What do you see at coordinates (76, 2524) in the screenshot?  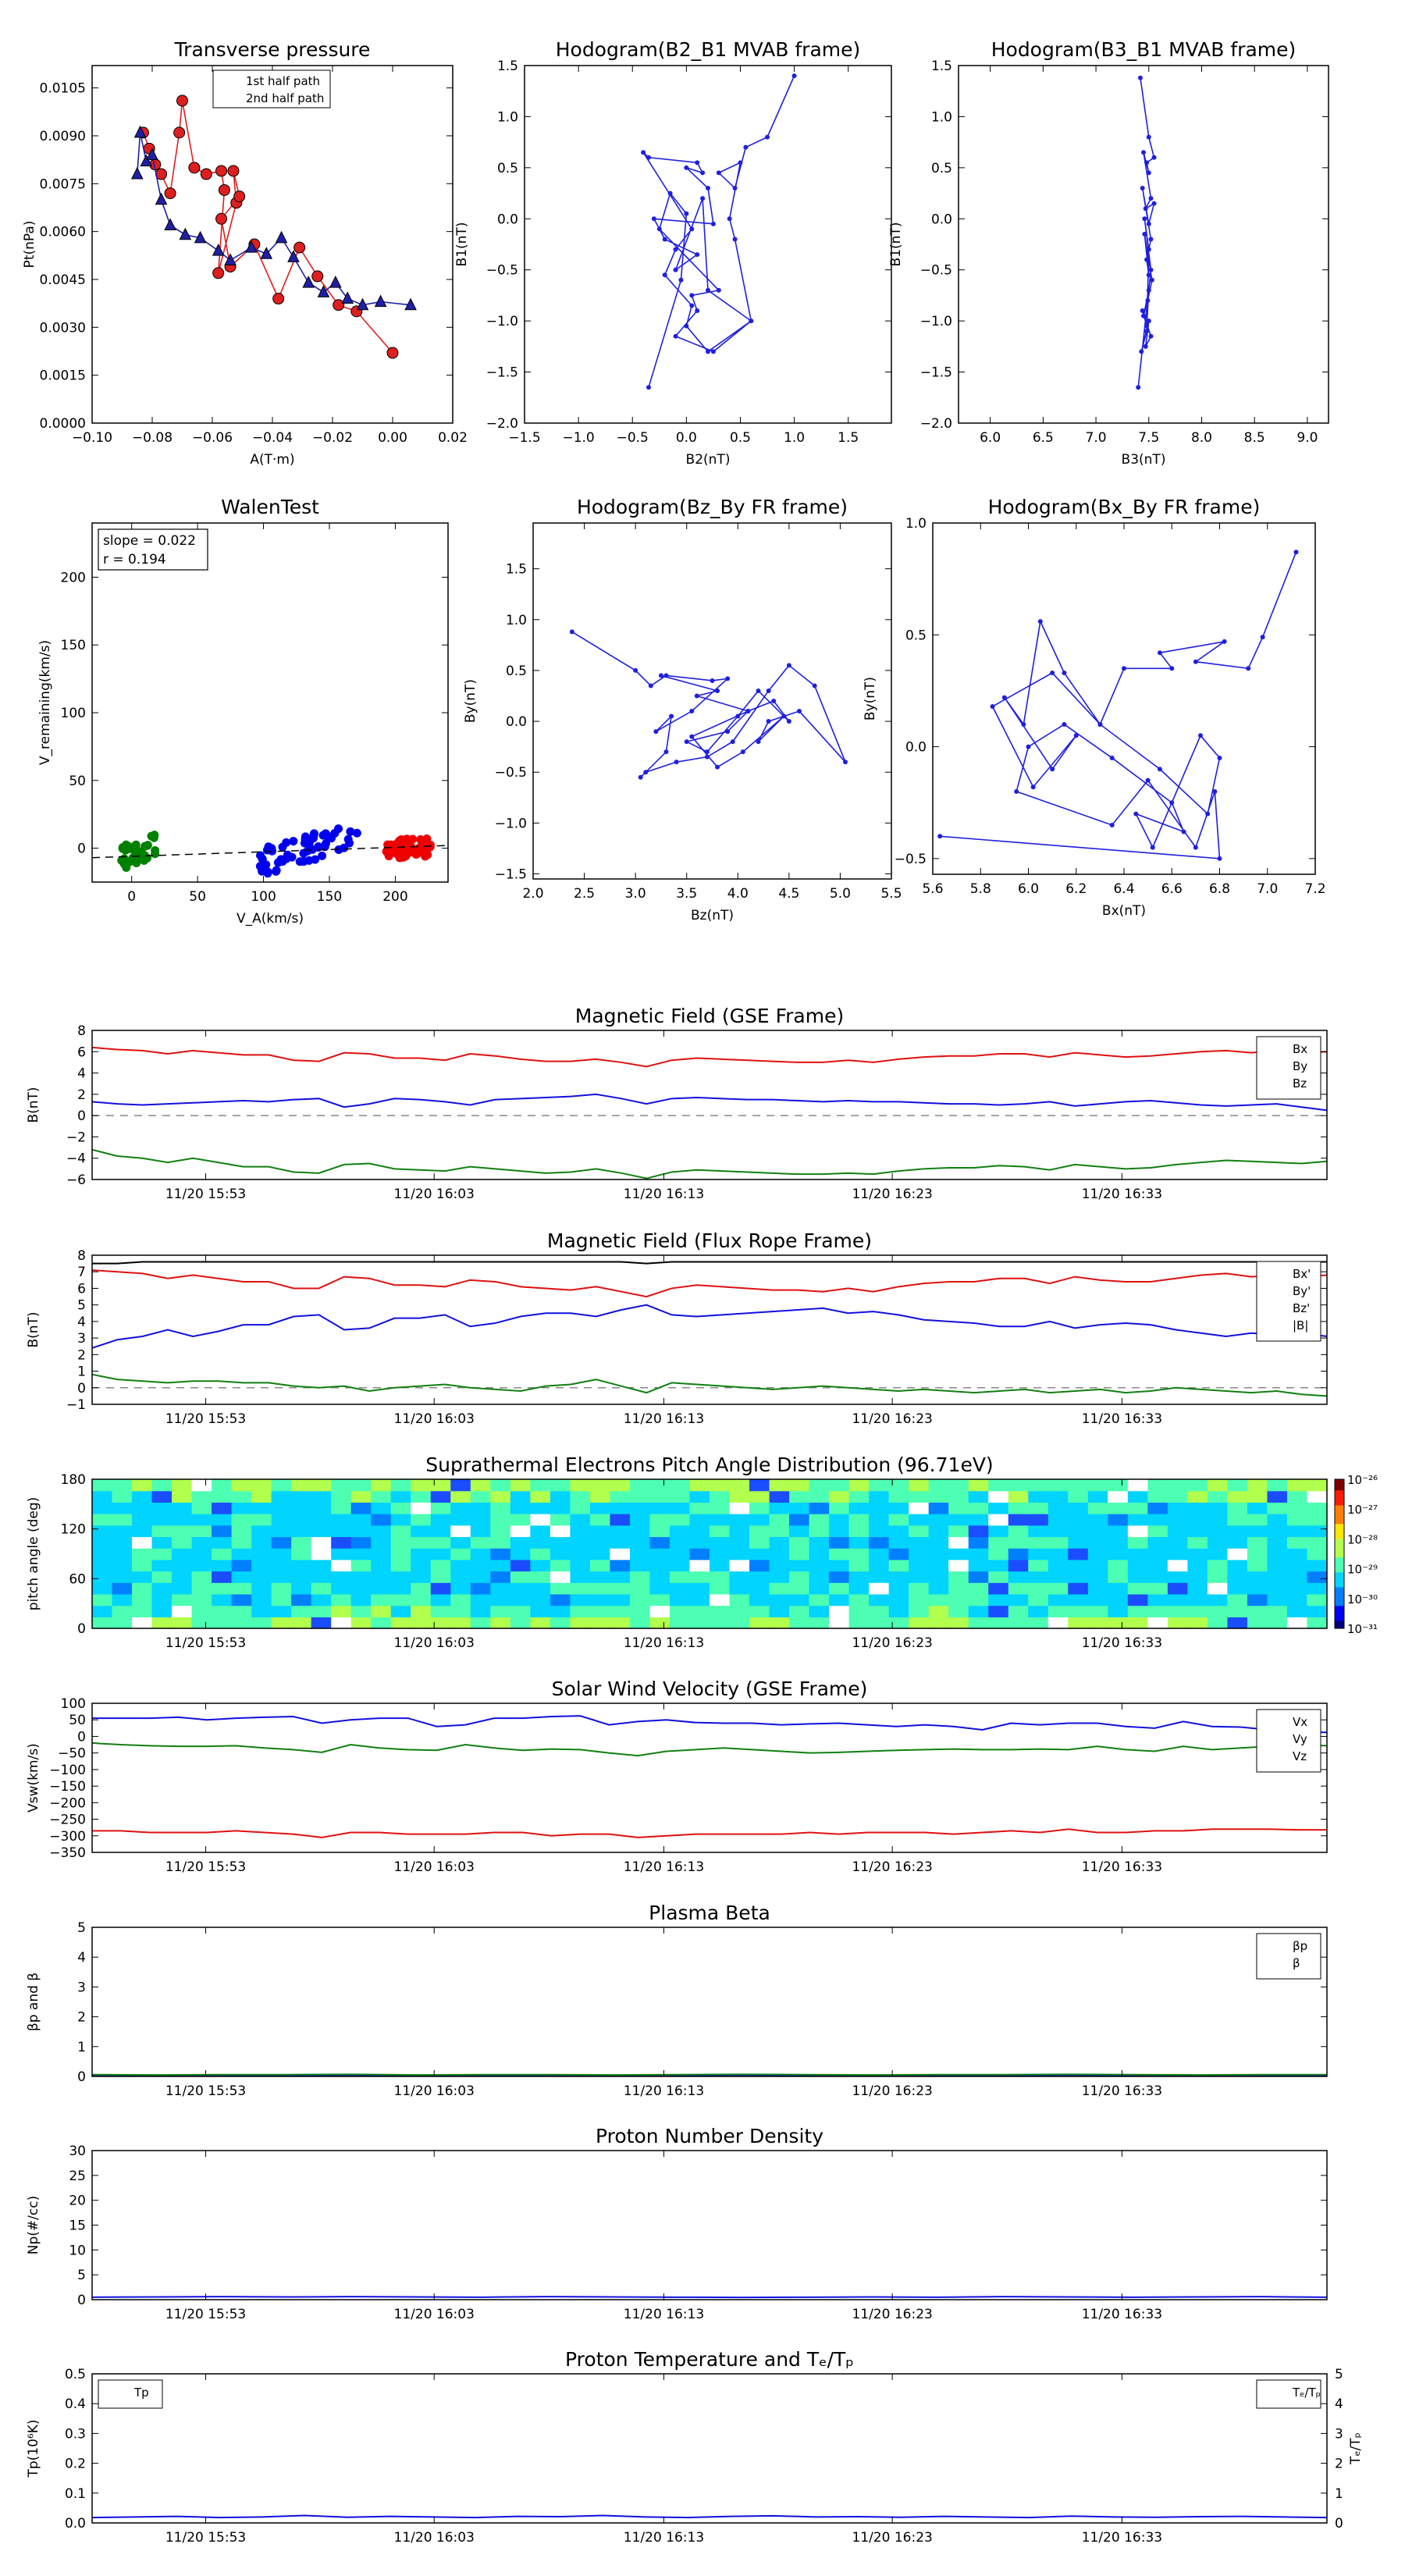 I see `y-tick-label: 0.0` at bounding box center [76, 2524].